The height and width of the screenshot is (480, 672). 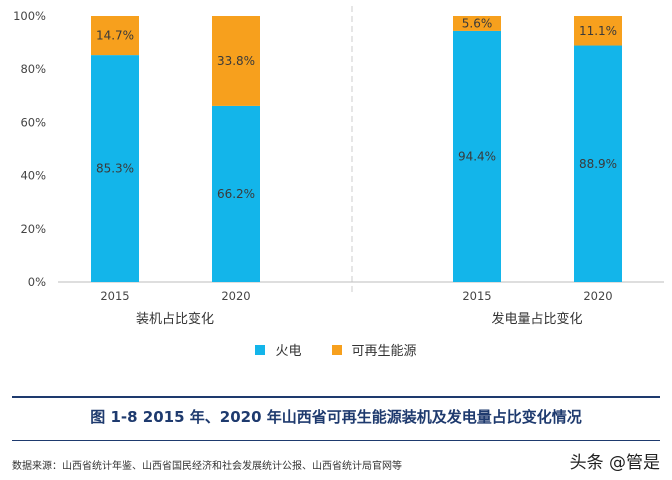 What do you see at coordinates (260, 349) in the screenshot?
I see `legend-swatch-thermal` at bounding box center [260, 349].